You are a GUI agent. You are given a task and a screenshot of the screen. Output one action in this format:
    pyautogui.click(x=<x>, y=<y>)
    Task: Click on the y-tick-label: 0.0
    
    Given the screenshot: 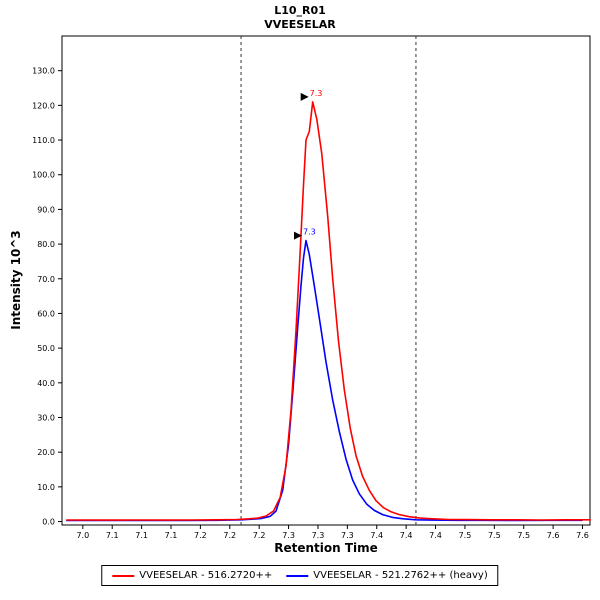 What is the action you would take?
    pyautogui.click(x=48, y=522)
    